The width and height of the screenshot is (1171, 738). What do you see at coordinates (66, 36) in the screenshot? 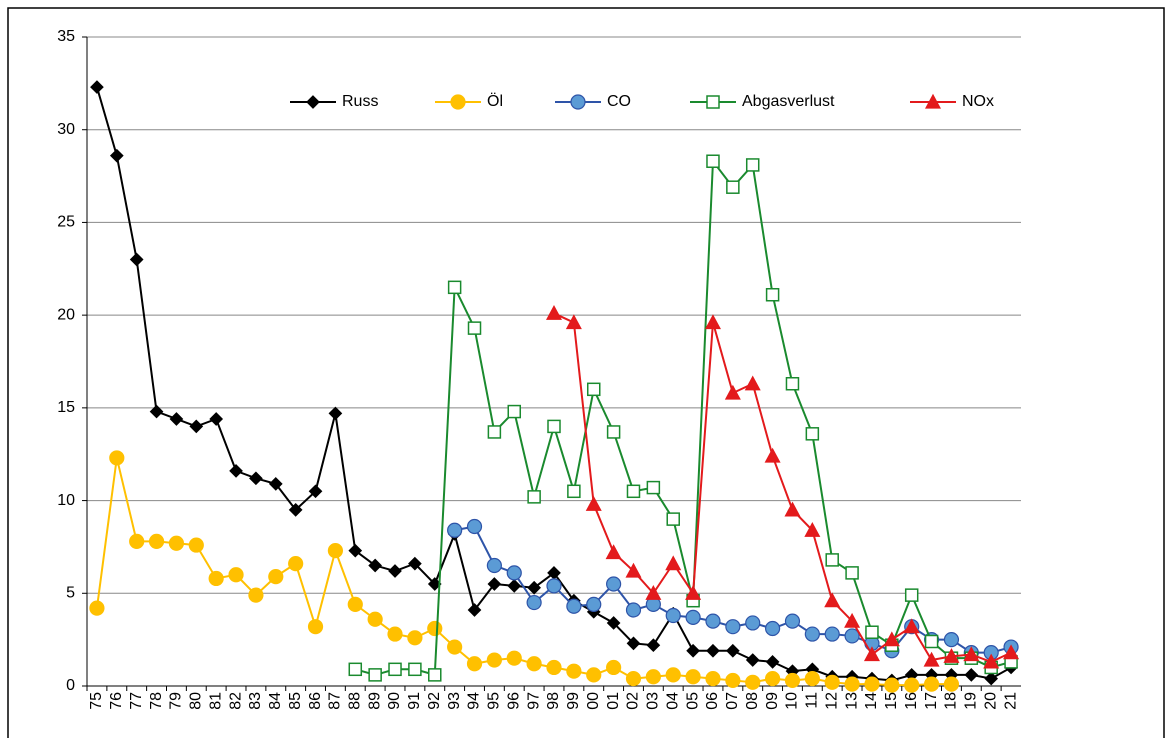
I see `y-tick-label: 35` at bounding box center [66, 36].